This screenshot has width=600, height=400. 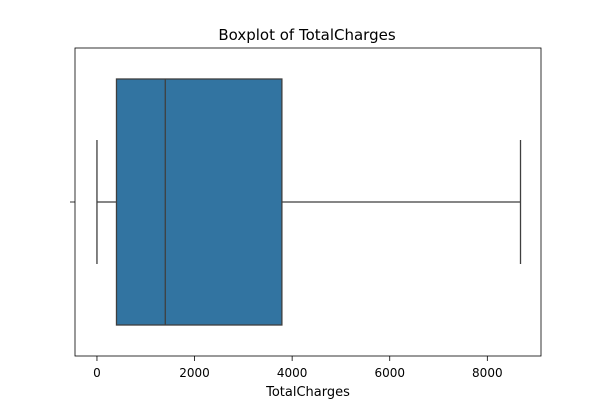 What do you see at coordinates (389, 373) in the screenshot?
I see `x-tick-label: 6000` at bounding box center [389, 373].